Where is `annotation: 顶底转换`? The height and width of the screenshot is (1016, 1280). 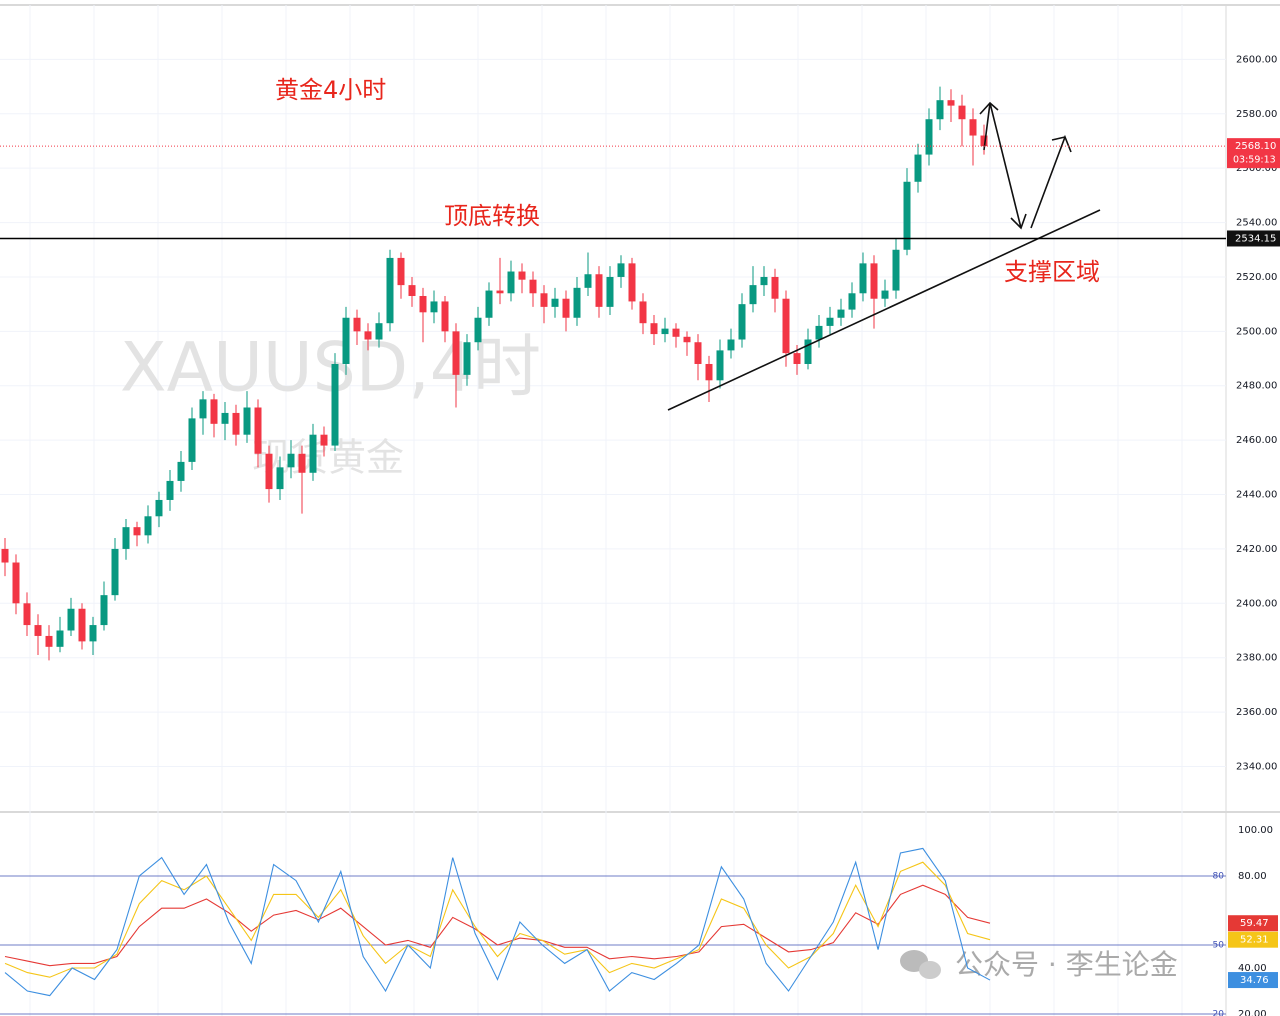 annotation: 顶底转换 is located at coordinates (492, 216).